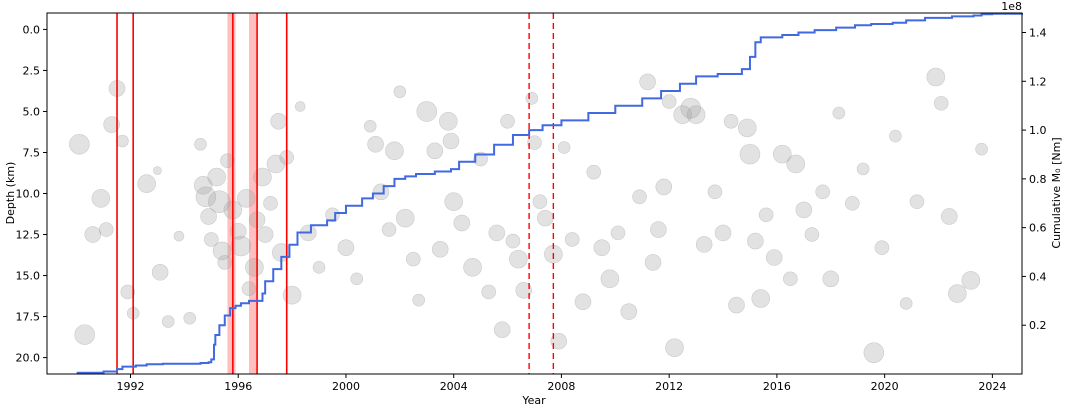  Describe the element at coordinates (346, 386) in the screenshot. I see `x-tick-label: 2000` at that location.